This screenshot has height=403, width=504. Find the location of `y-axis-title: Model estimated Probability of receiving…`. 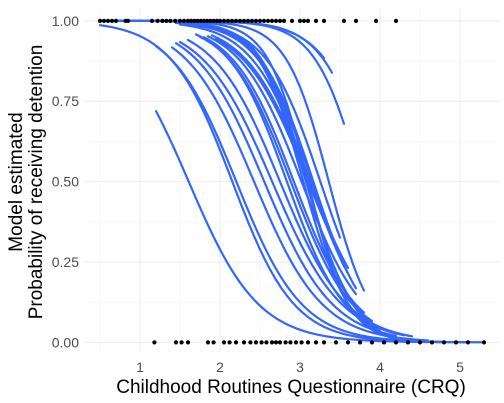

y-axis-title: Model estimated Probability of receiving… is located at coordinates (26, 182).